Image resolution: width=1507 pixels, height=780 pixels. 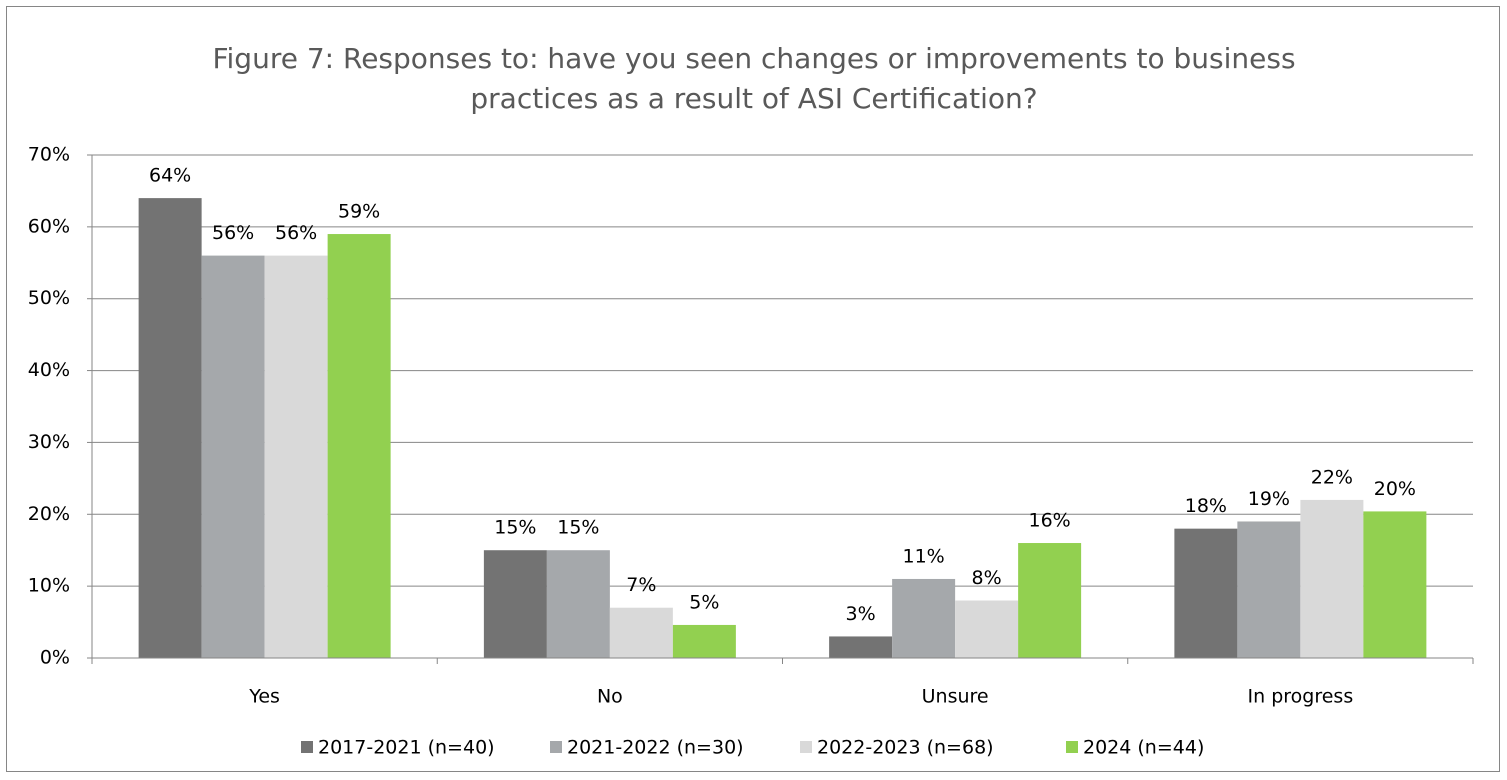 I want to click on legend-label: 2022-2023 (n=68), so click(x=905, y=748).